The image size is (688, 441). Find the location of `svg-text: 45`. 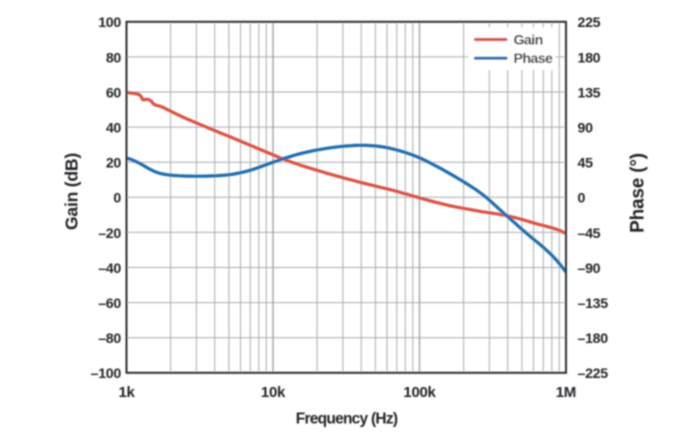

svg-text: 45 is located at coordinates (586, 164).